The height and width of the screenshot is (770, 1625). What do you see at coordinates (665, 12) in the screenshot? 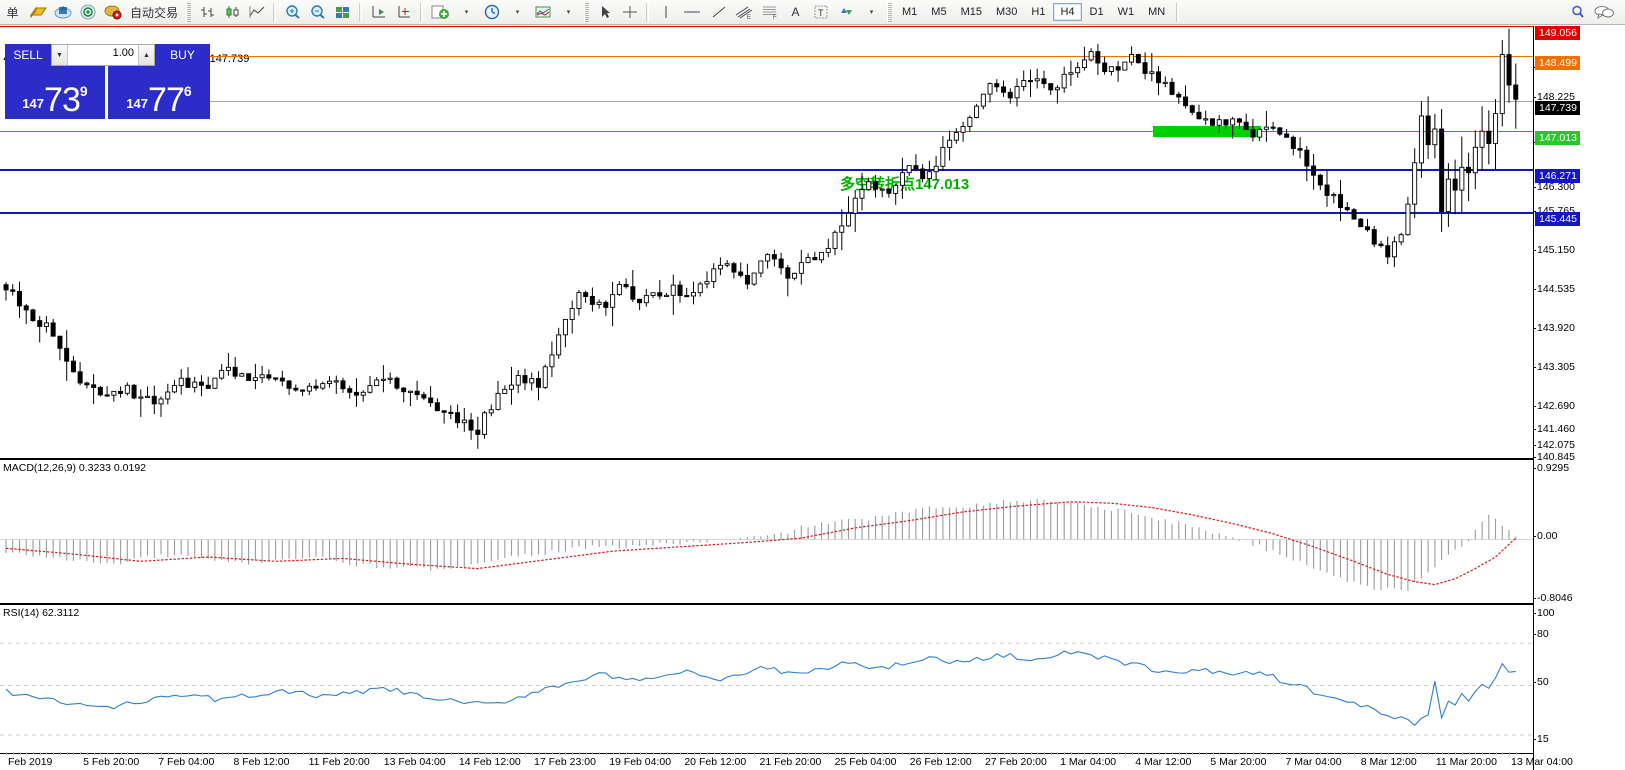
I see `vertical-line-icon` at bounding box center [665, 12].